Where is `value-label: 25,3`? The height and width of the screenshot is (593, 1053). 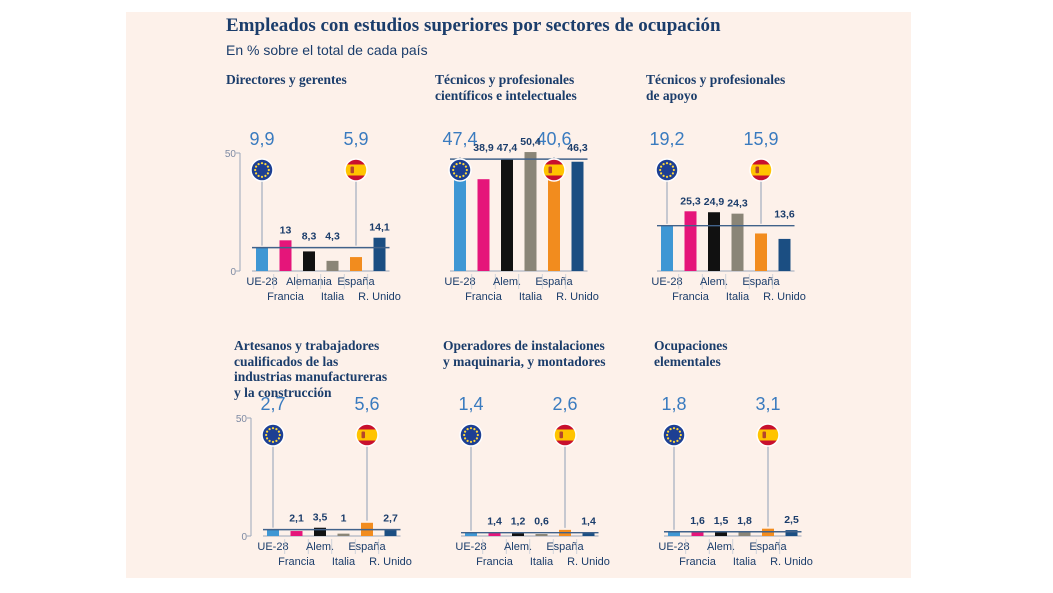 value-label: 25,3 is located at coordinates (690, 201).